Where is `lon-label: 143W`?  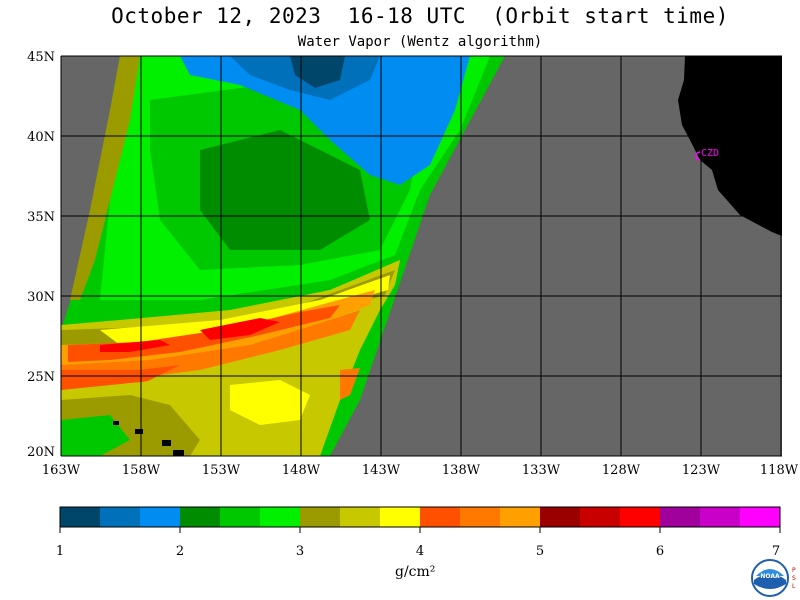
lon-label: 143W is located at coordinates (381, 470).